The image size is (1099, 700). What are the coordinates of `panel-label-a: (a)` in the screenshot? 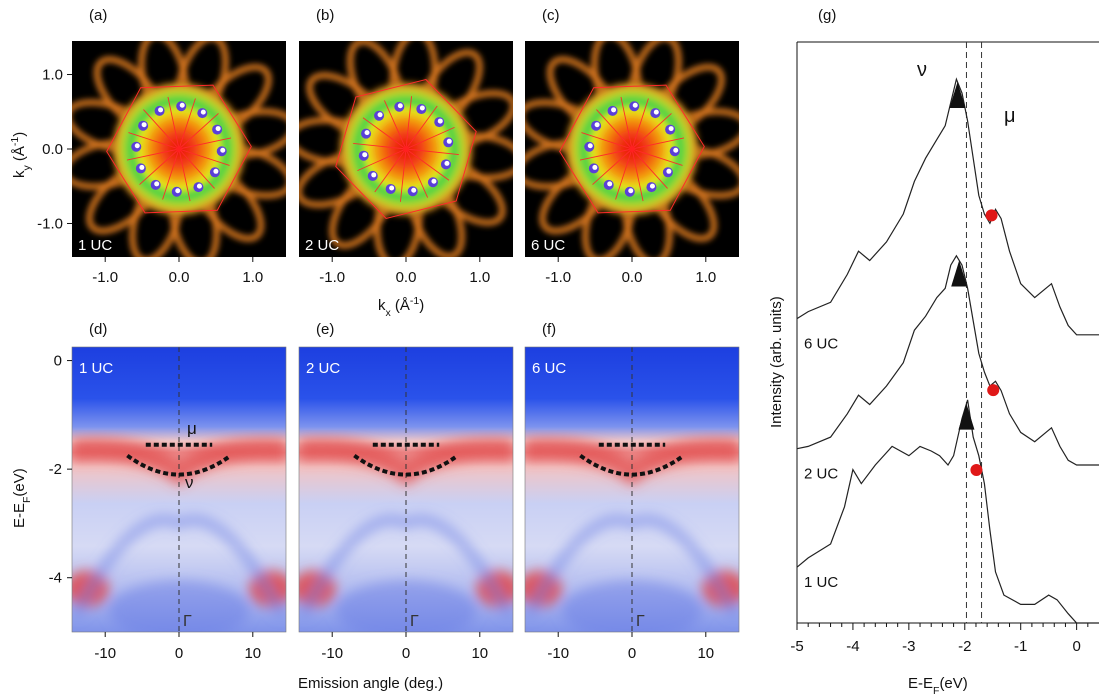 It's located at (98, 15).